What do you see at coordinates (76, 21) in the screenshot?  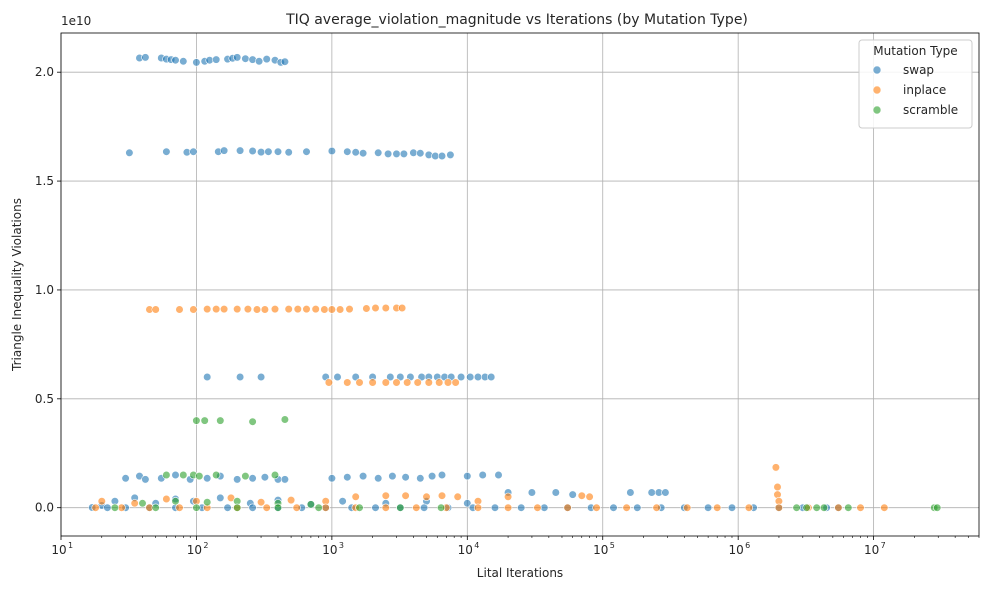 I see `y-offset-label: 1e10` at bounding box center [76, 21].